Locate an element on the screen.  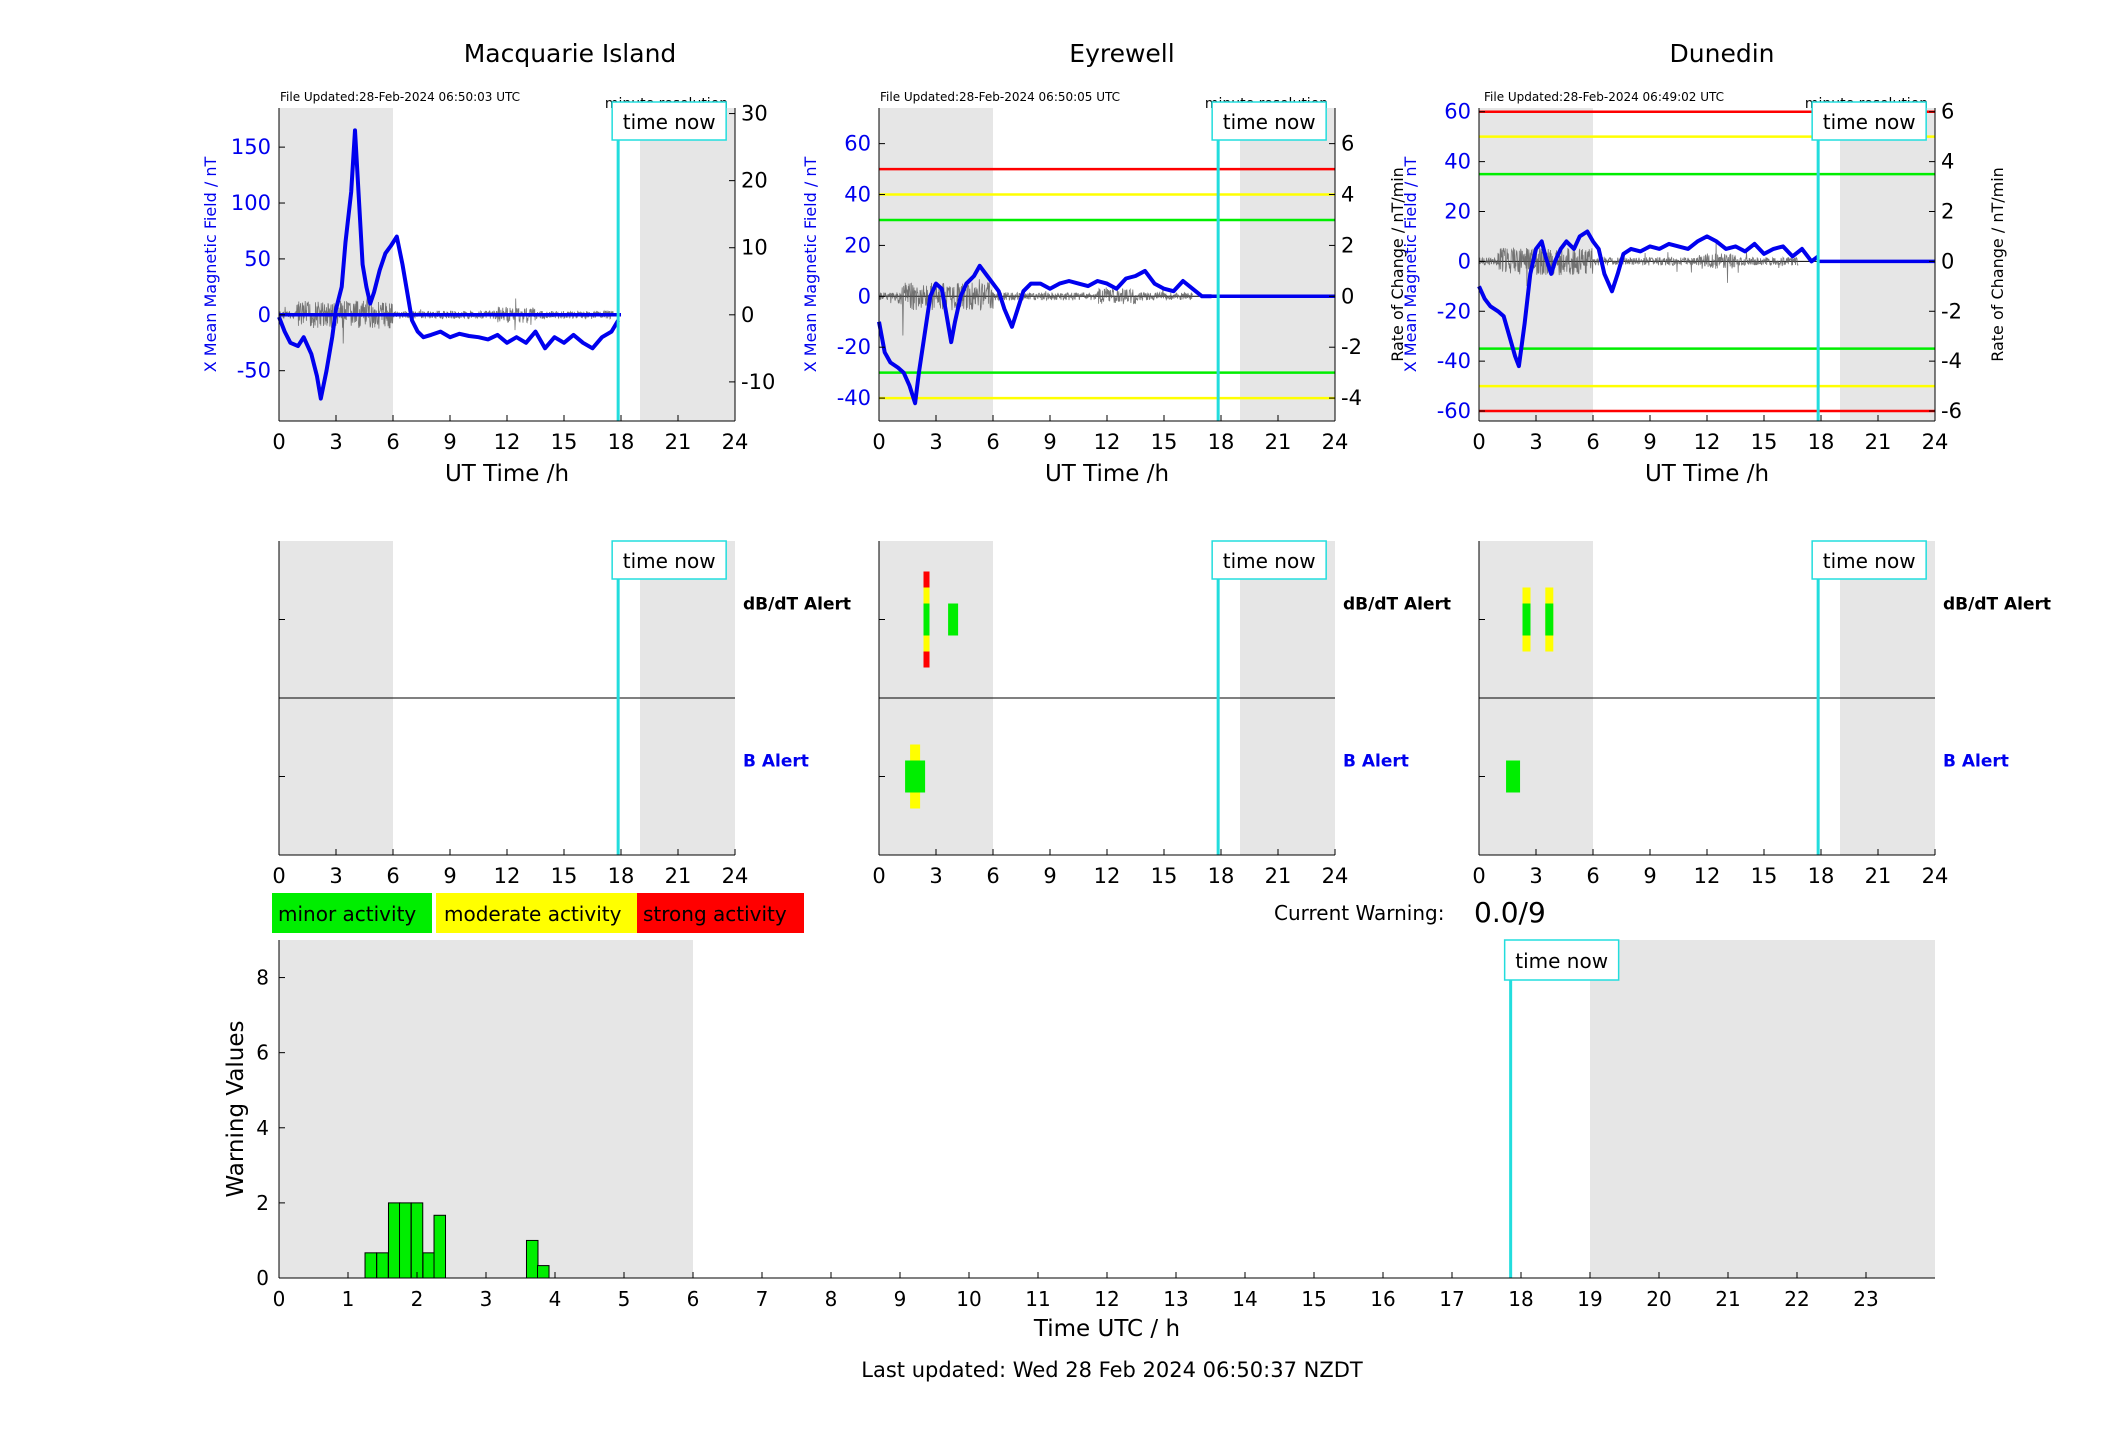
legend-moderate-swatch is located at coordinates (537, 913).